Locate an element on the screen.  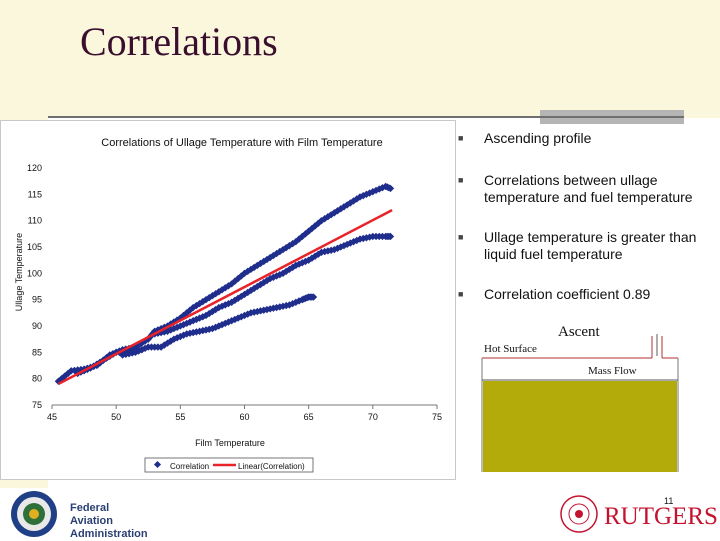
bullet-text: Correlation coefficient 0.89 is located at coordinates (567, 294).